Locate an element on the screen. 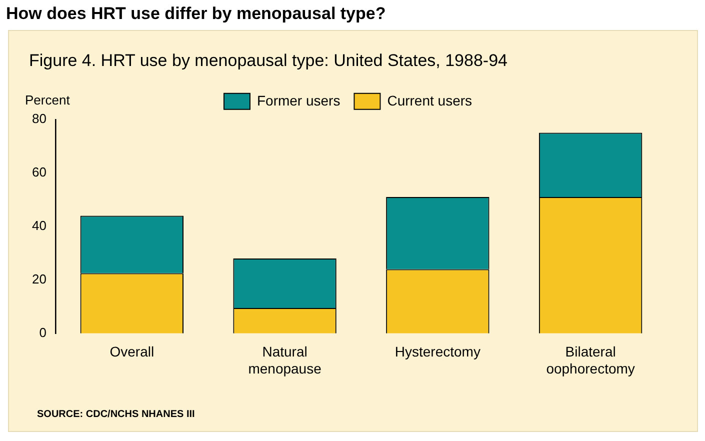 The width and height of the screenshot is (705, 441). legend-label: Current users is located at coordinates (429, 100).